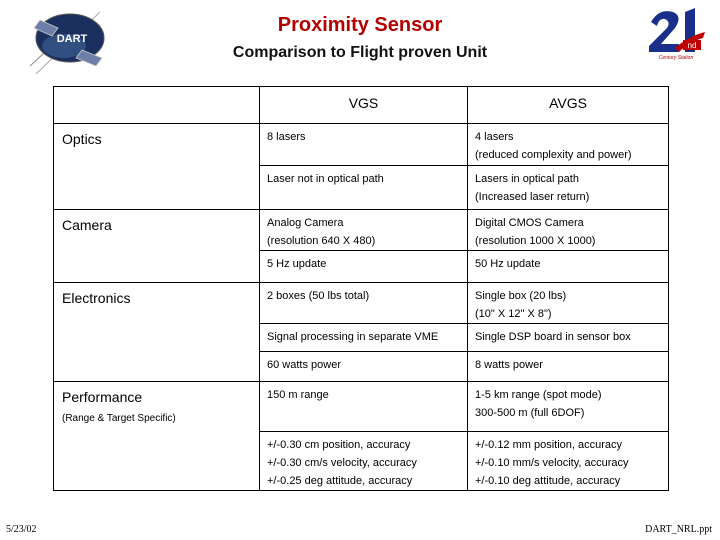  I want to click on category-performance-note: (Range & Target Specific), so click(119, 418).